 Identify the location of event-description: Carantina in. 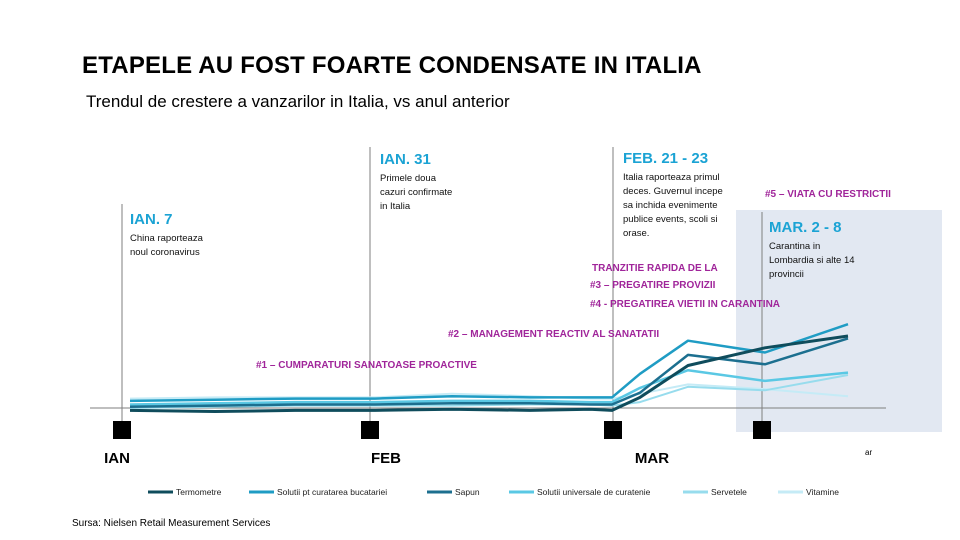
(794, 246).